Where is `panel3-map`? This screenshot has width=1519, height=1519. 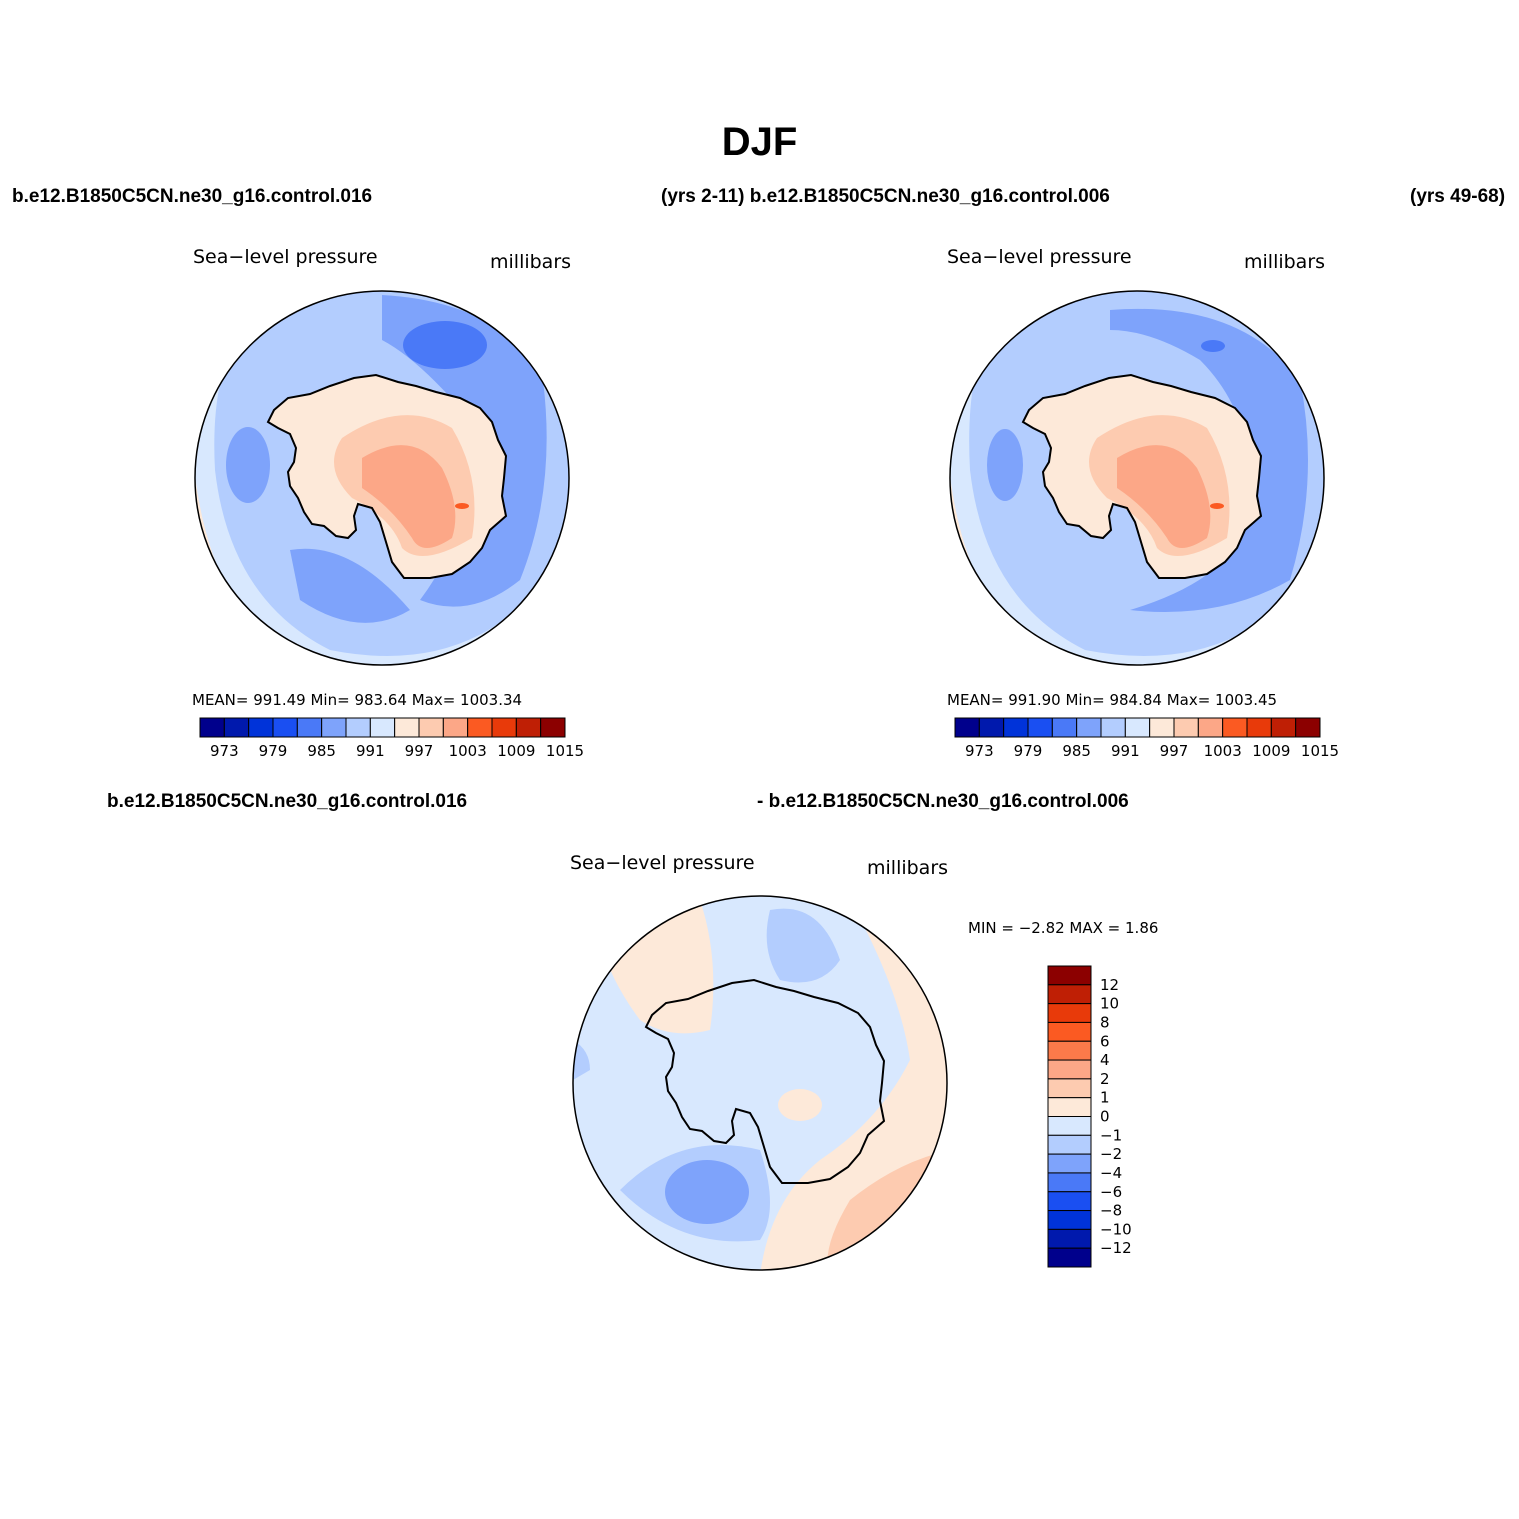
panel3-map is located at coordinates (760, 1083).